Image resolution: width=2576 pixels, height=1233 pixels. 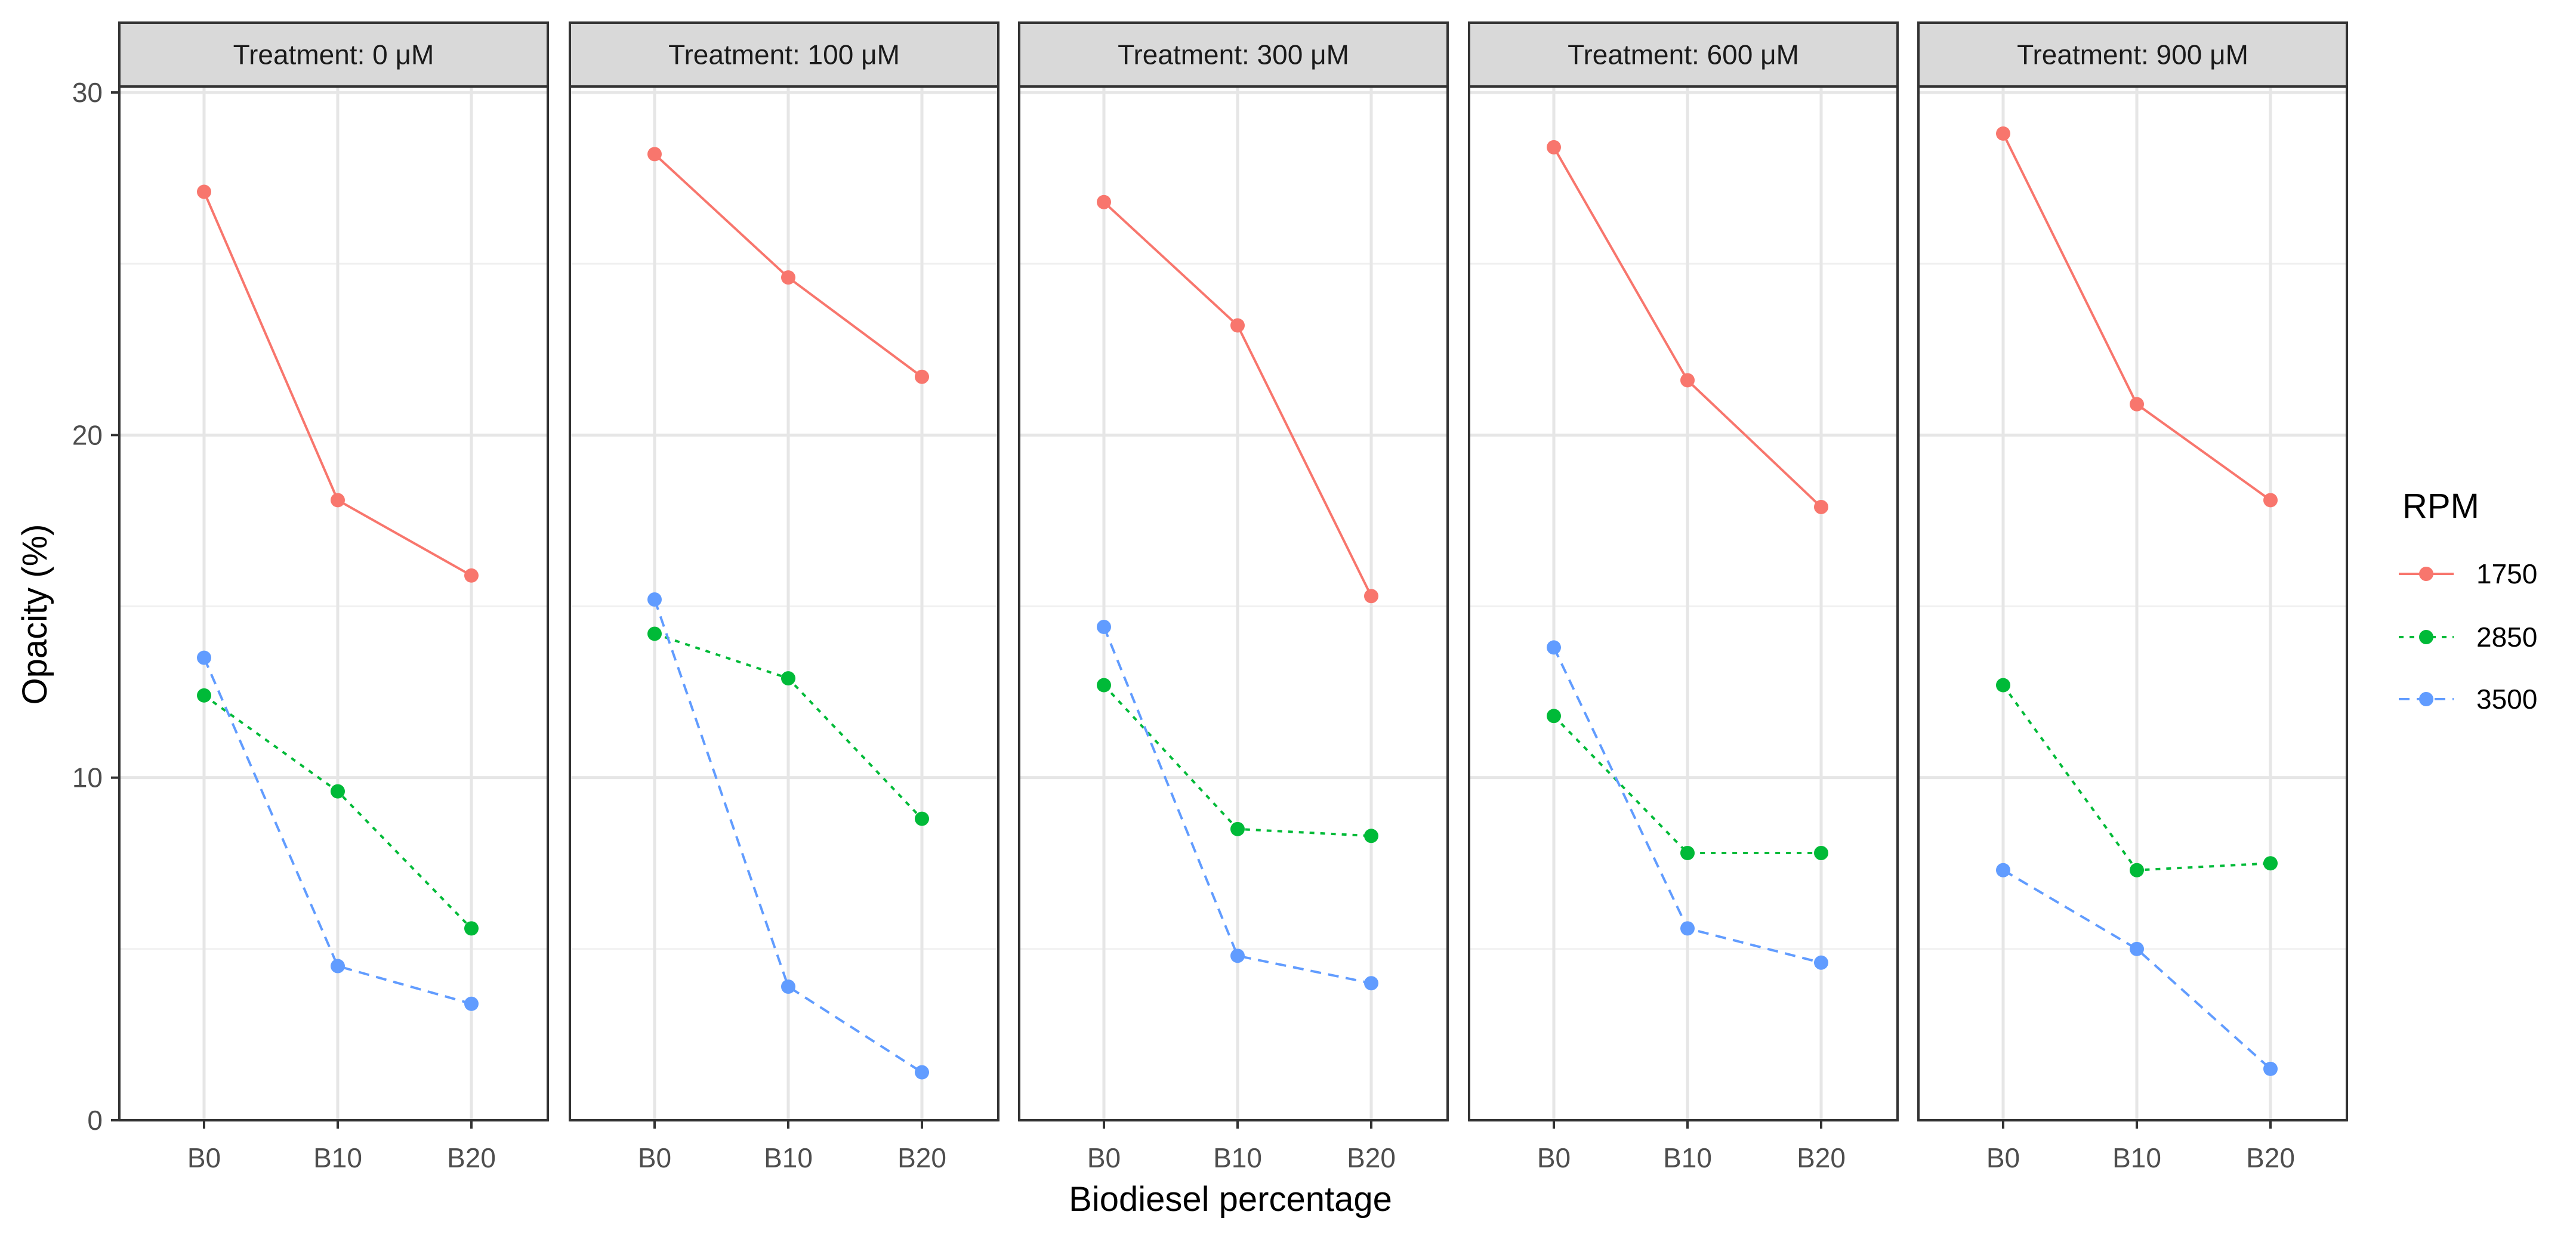 I want to click on facet-title: Treatment: 900 μM, so click(x=2132, y=55).